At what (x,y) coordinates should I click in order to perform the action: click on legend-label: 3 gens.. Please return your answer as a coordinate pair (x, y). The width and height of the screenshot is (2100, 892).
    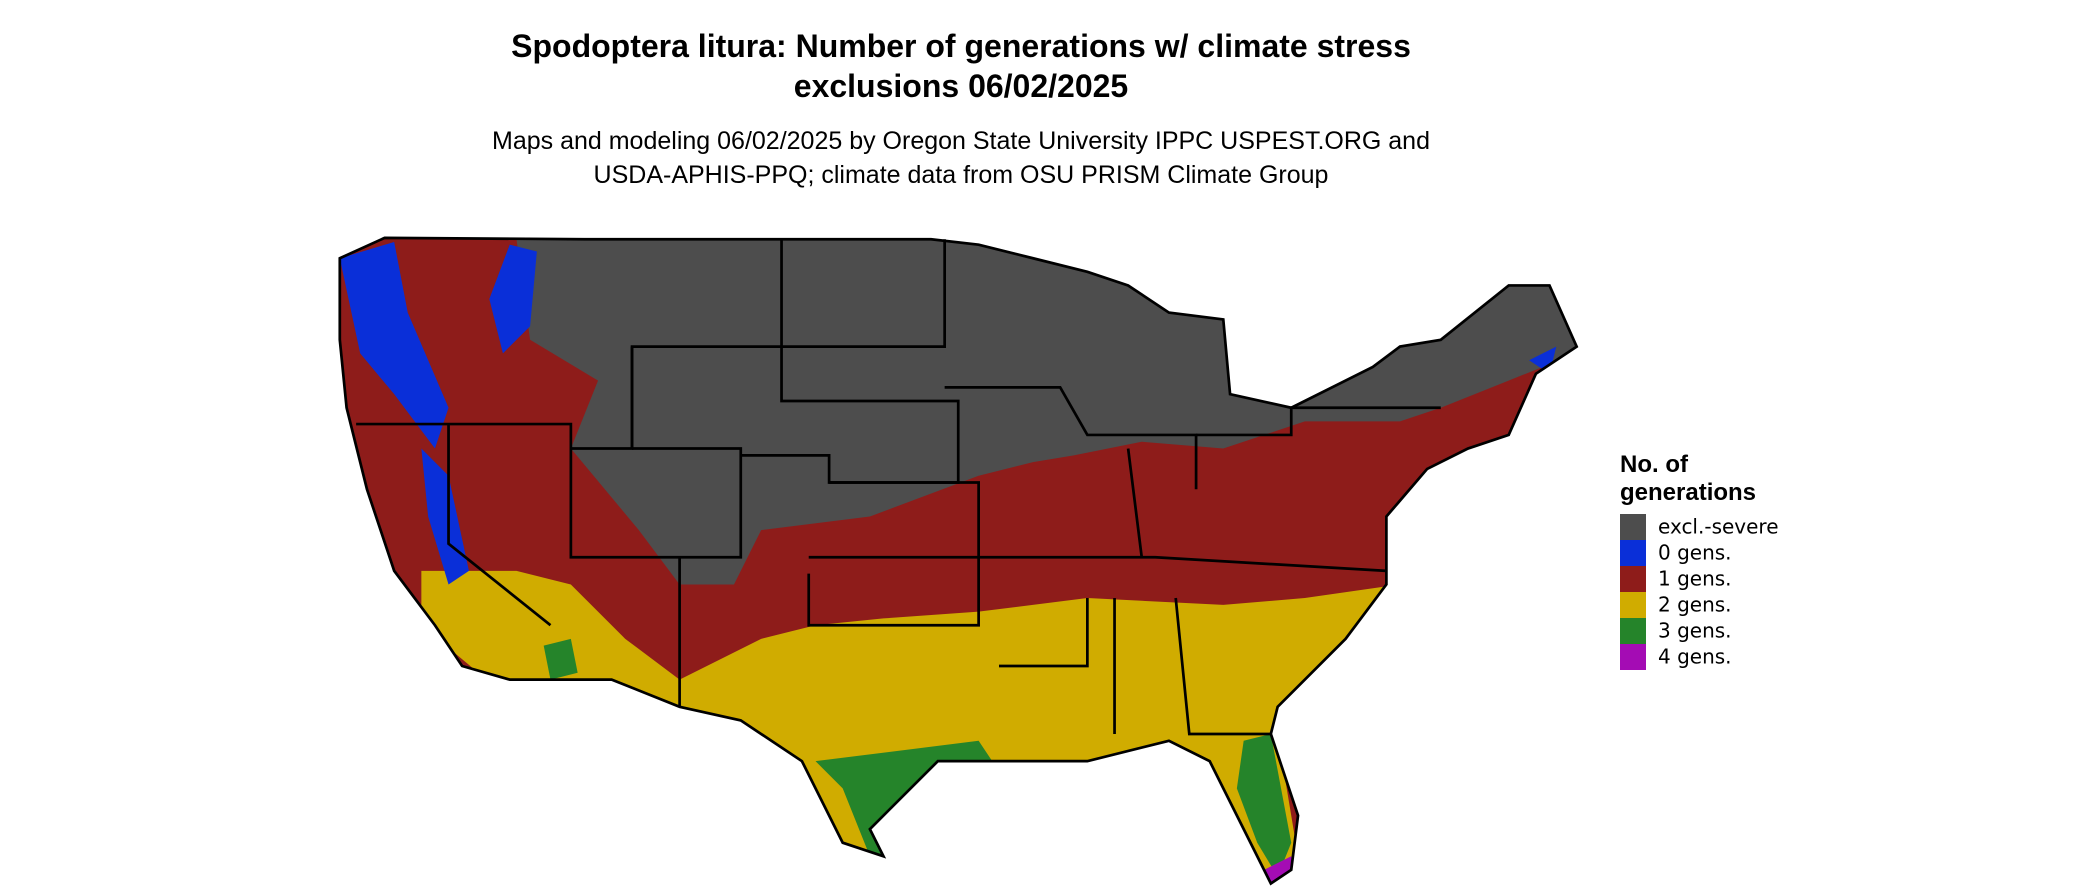
    Looking at the image, I should click on (1695, 631).